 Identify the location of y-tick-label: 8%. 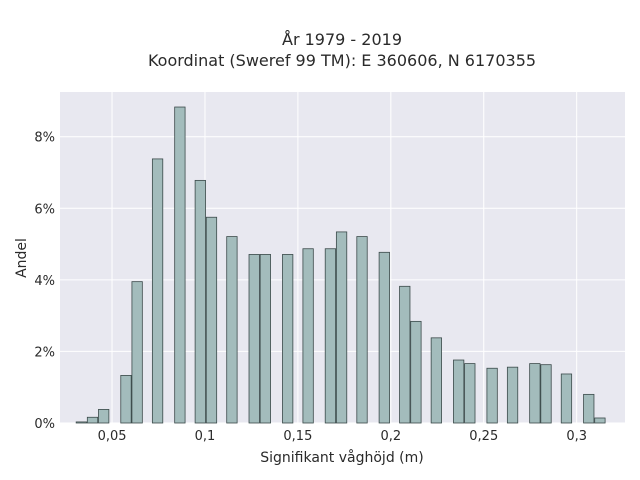
(44, 138).